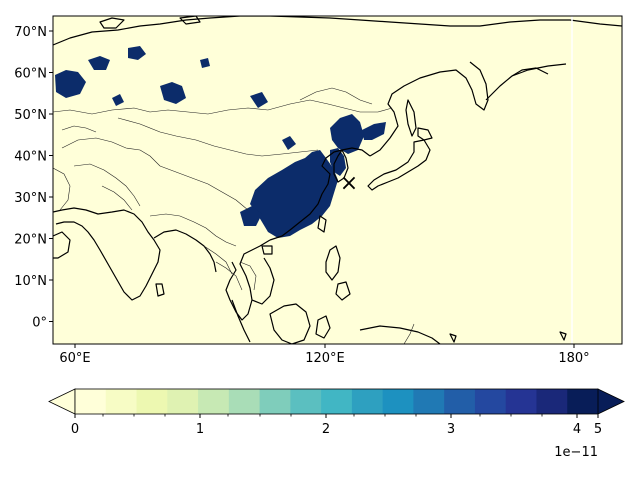 Image resolution: width=640 pixels, height=480 pixels. I want to click on lon-tick-label: 180°, so click(573, 358).